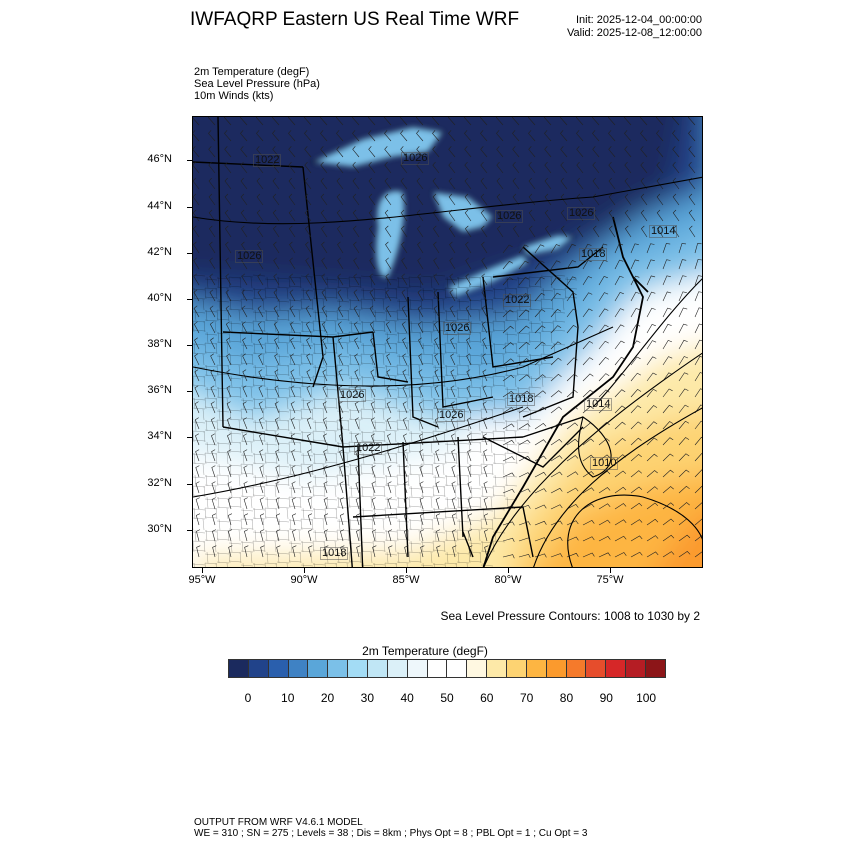 This screenshot has width=850, height=850. Describe the element at coordinates (355, 19) in the screenshot. I see `plot-title: IWFAQRP Eastern US Real Time WRF` at that location.